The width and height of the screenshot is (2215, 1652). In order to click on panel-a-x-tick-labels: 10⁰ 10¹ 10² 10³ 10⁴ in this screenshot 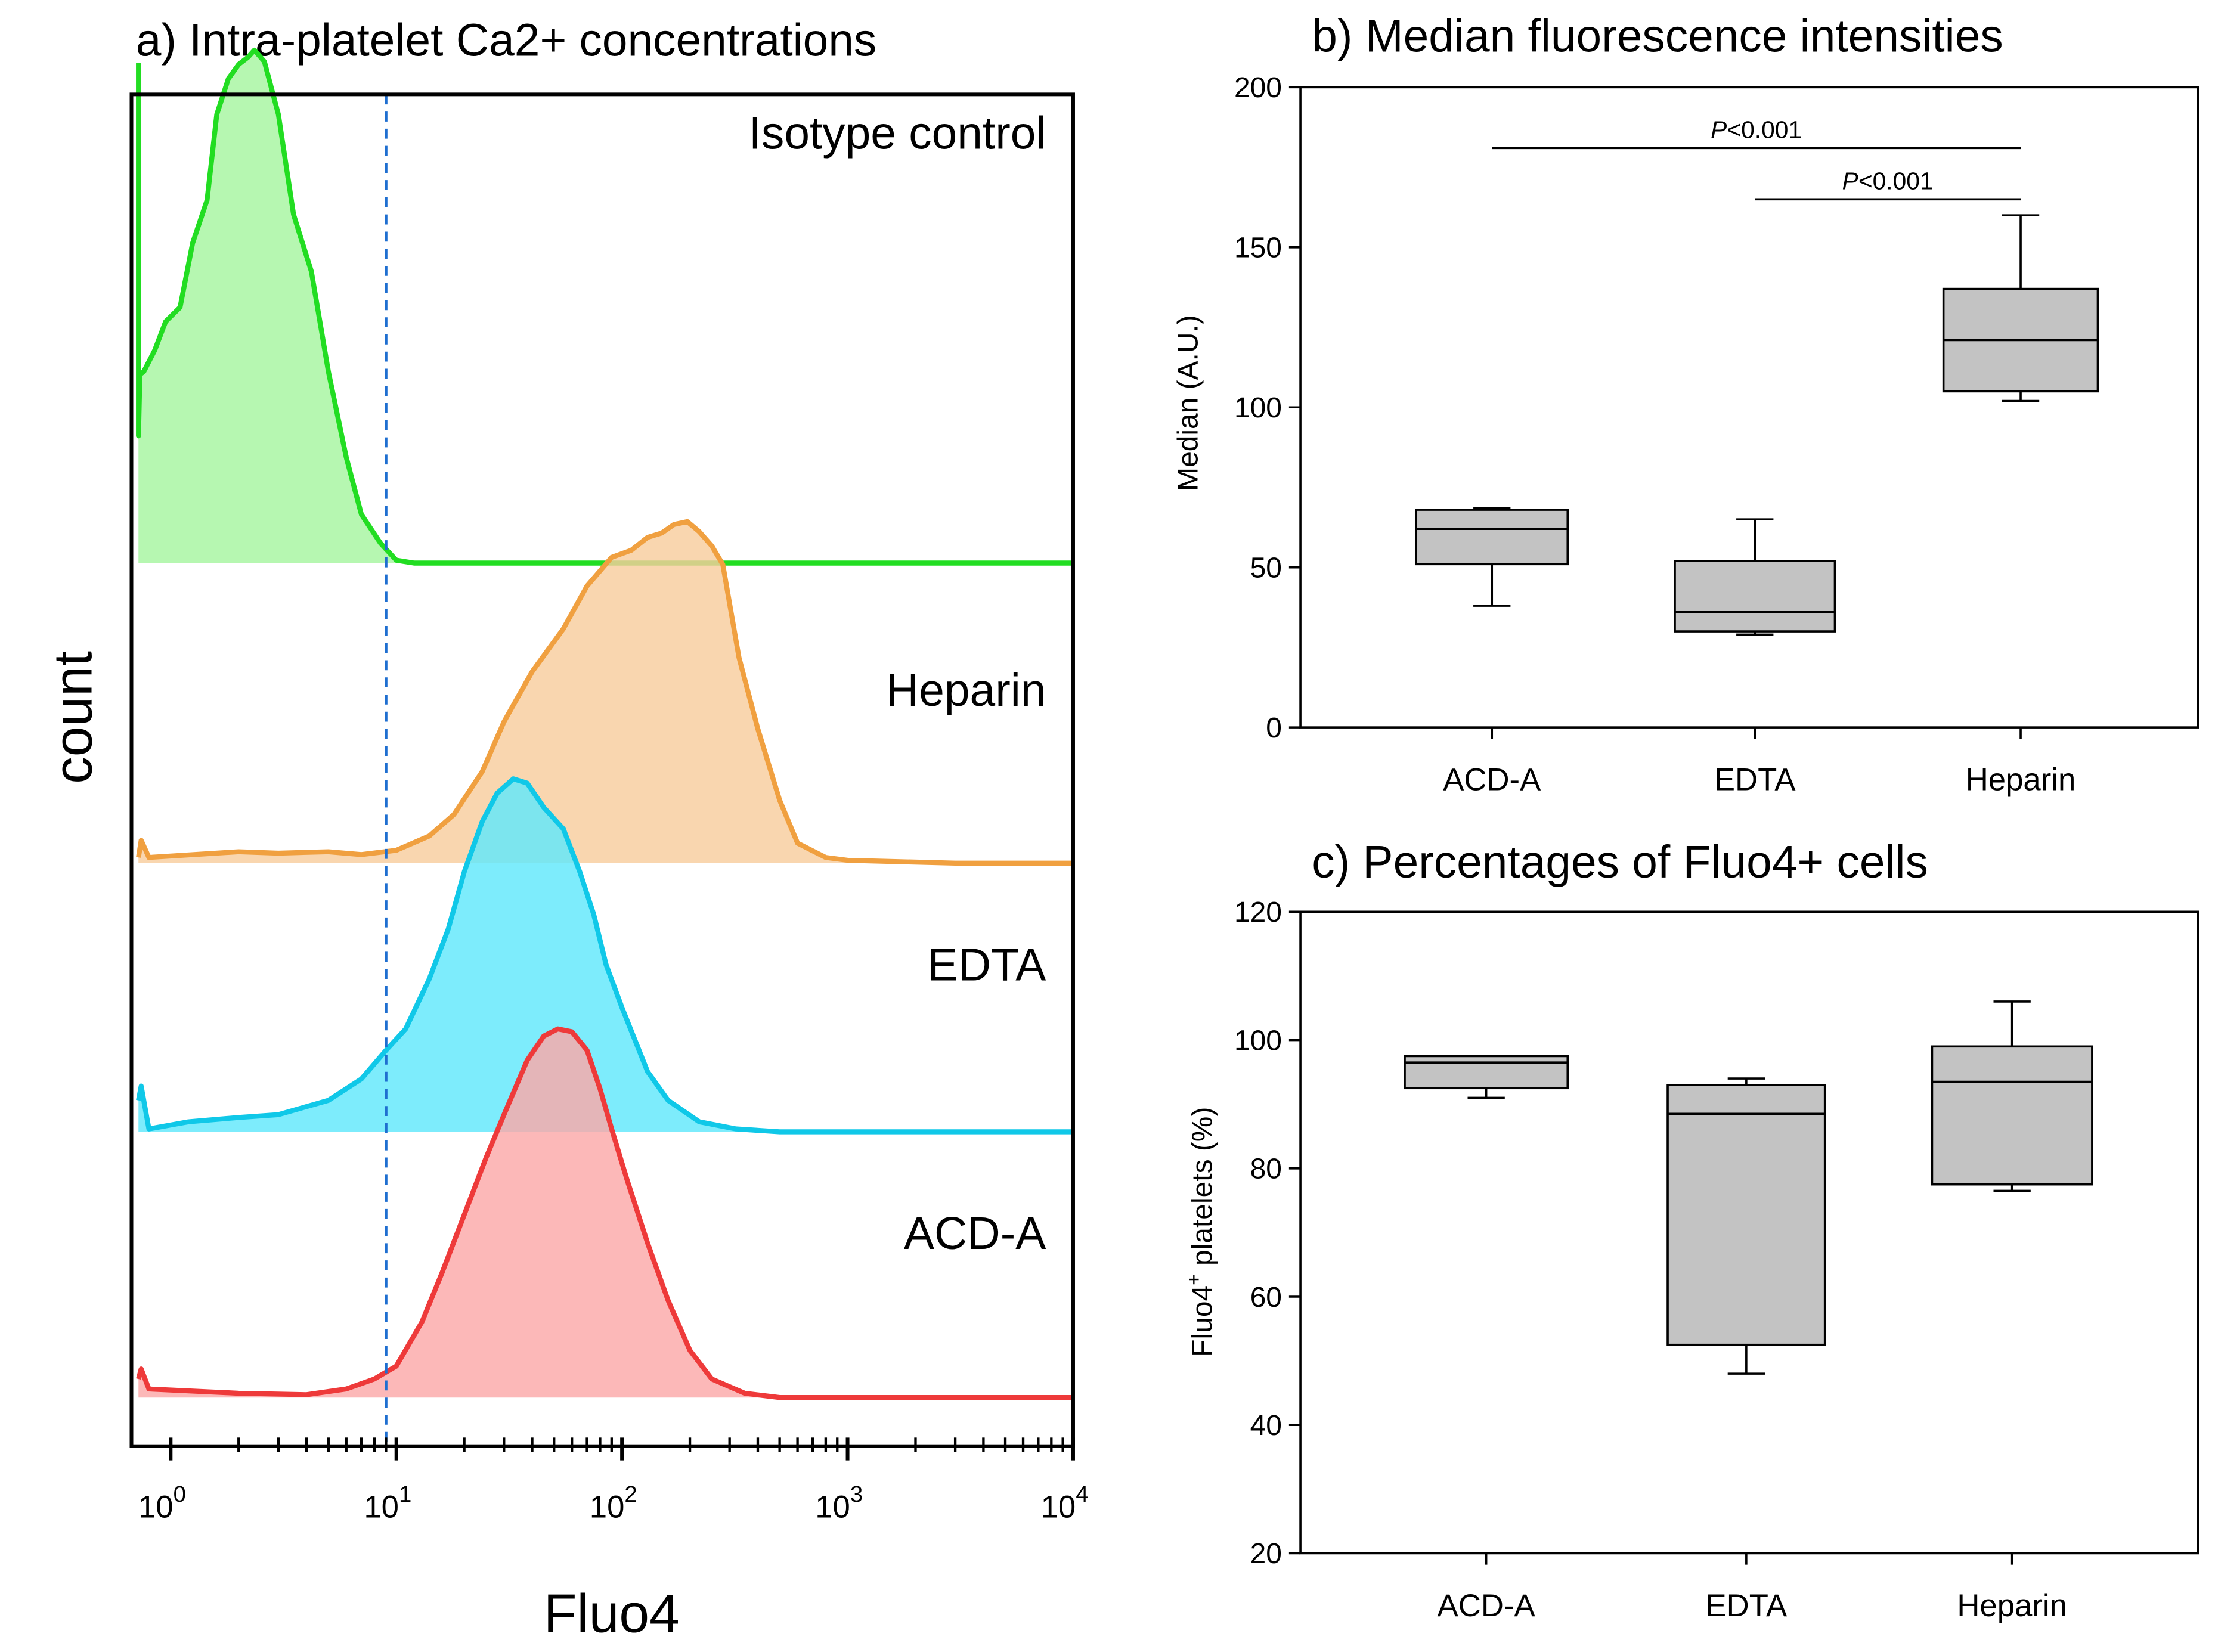, I will do `click(613, 1502)`.